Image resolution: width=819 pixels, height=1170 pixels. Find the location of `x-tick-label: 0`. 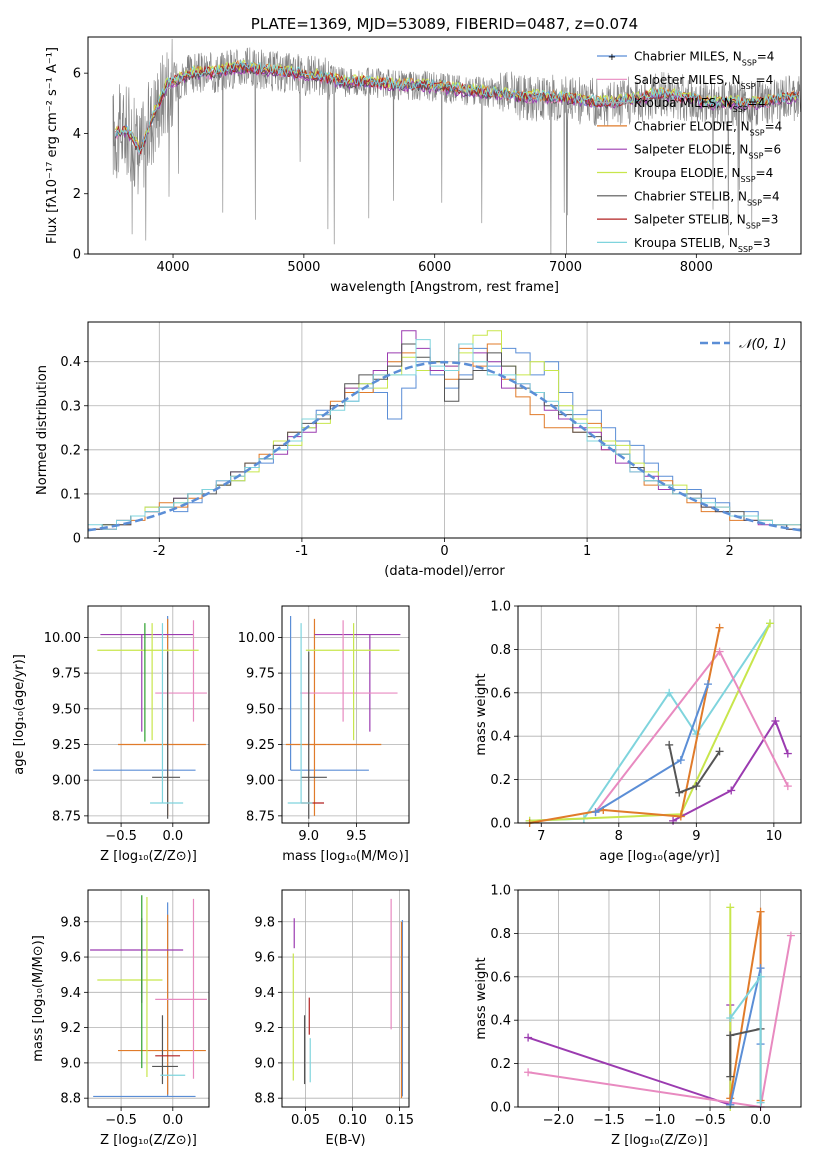

x-tick-label: 0 is located at coordinates (444, 551).